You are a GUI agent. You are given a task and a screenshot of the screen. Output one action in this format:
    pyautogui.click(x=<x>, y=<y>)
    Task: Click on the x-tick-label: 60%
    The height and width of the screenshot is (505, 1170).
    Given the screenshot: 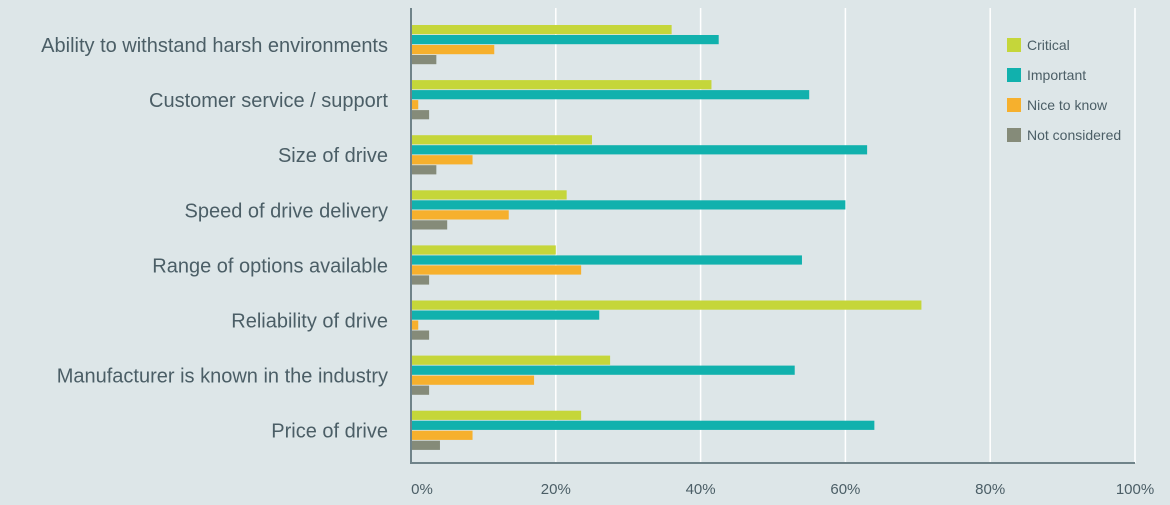 What is the action you would take?
    pyautogui.click(x=845, y=489)
    